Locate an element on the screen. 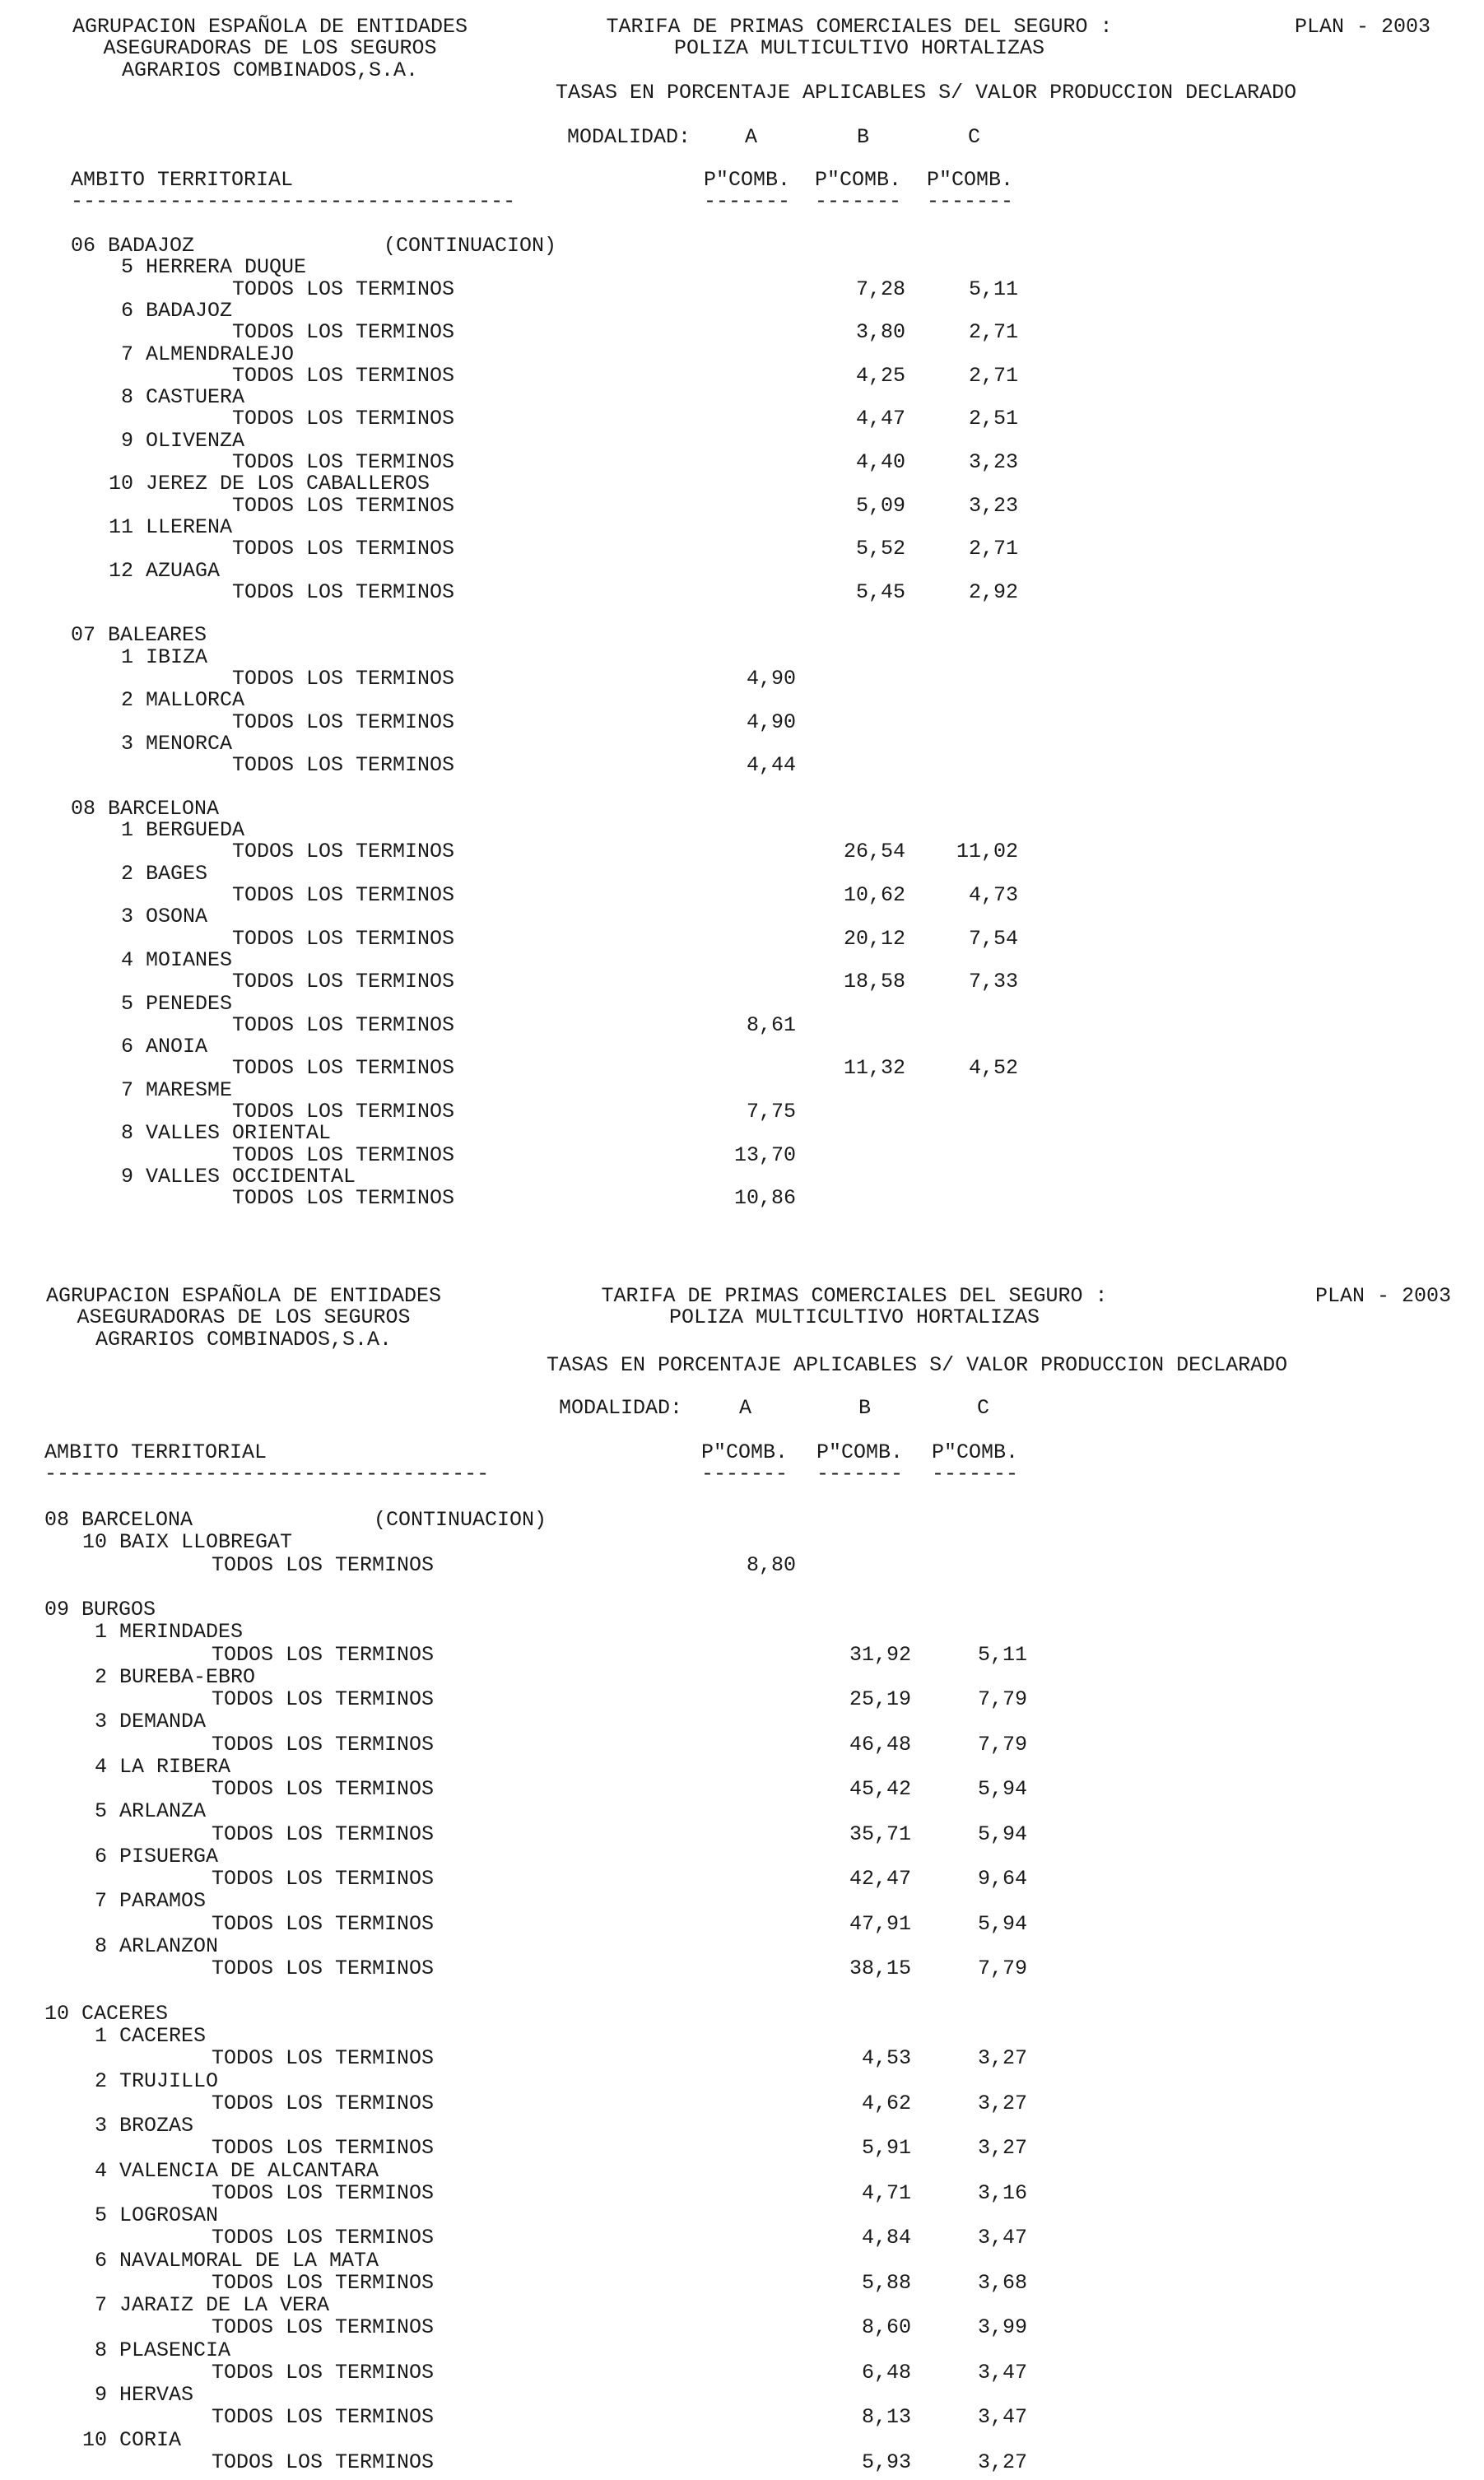  modalidad-label: MODALIDAD: is located at coordinates (621, 1408).